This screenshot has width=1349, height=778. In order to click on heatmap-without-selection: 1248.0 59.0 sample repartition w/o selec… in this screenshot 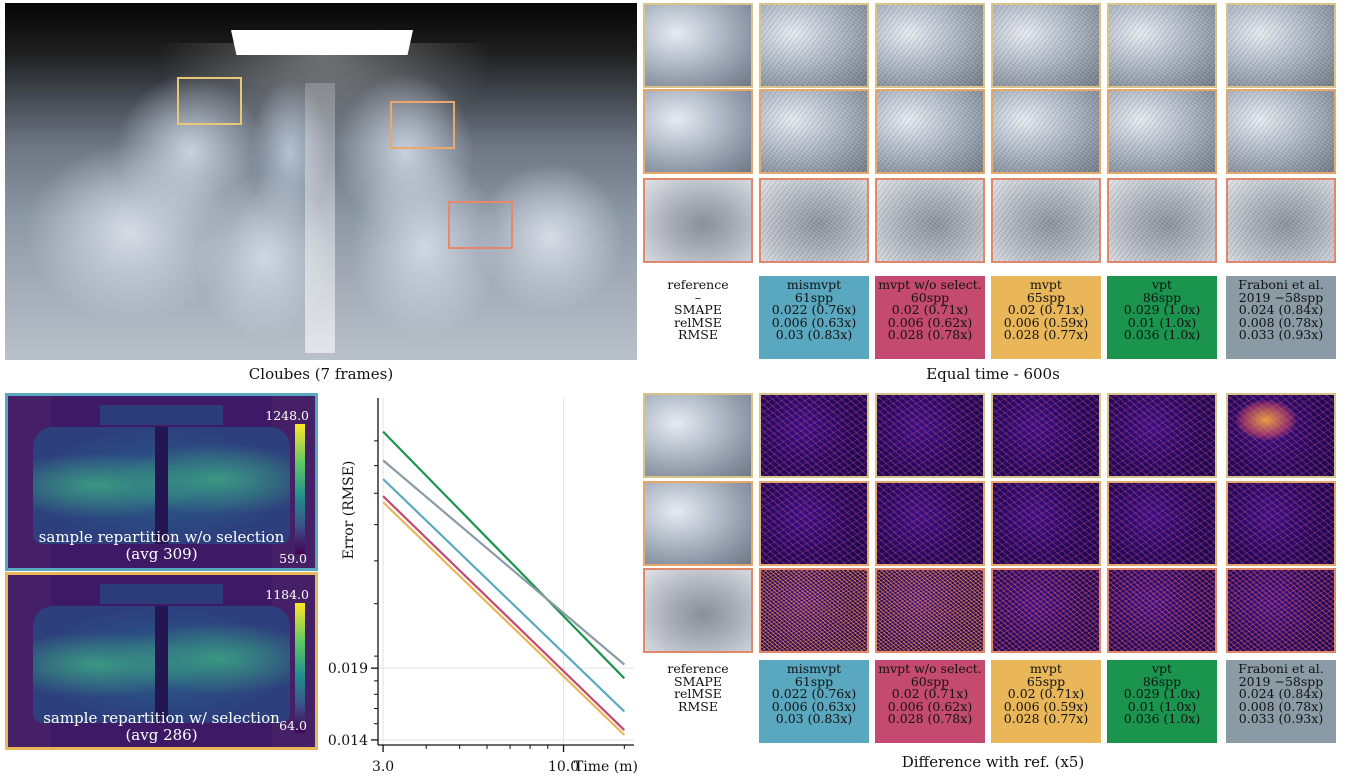, I will do `click(161, 482)`.